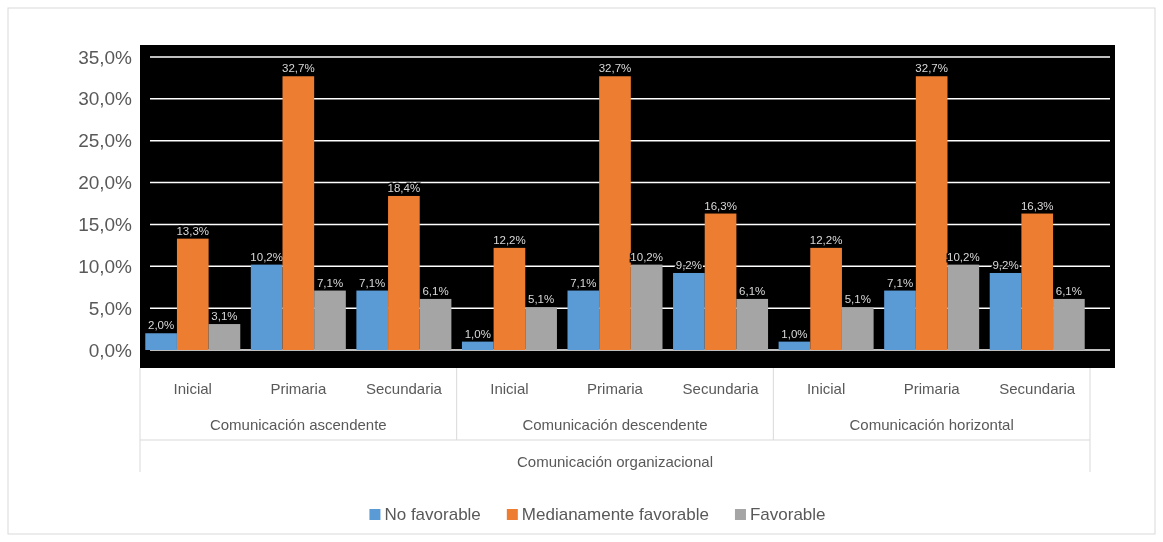  What do you see at coordinates (110, 350) in the screenshot?
I see `y-tick-label: 0,0%` at bounding box center [110, 350].